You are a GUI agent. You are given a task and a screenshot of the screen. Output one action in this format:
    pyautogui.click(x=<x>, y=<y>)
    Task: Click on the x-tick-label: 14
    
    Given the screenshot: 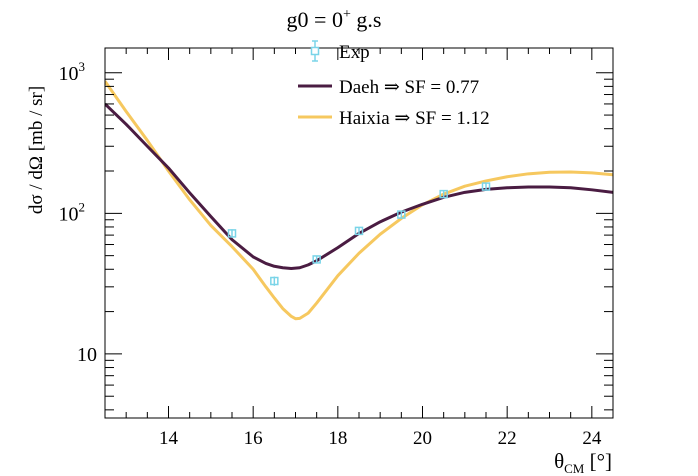 What is the action you would take?
    pyautogui.click(x=169, y=438)
    